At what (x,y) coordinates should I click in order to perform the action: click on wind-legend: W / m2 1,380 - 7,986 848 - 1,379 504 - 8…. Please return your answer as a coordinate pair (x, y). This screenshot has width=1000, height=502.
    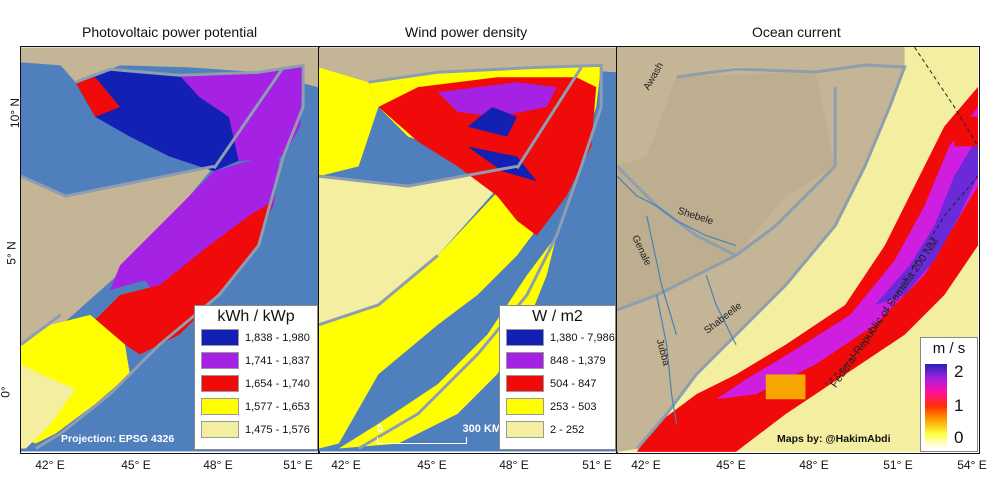
    Looking at the image, I should click on (557, 377).